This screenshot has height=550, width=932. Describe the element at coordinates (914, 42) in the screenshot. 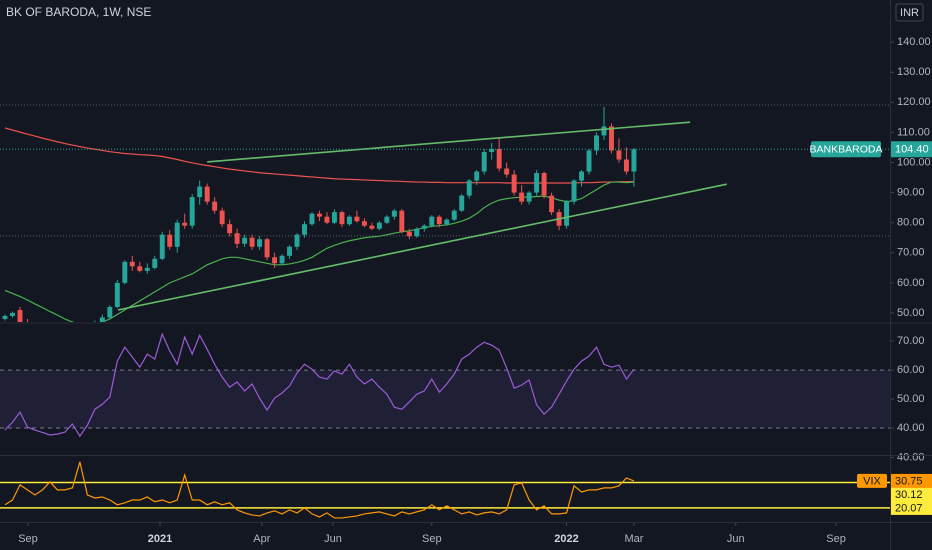

I see `y-tick-label: 140.00` at that location.